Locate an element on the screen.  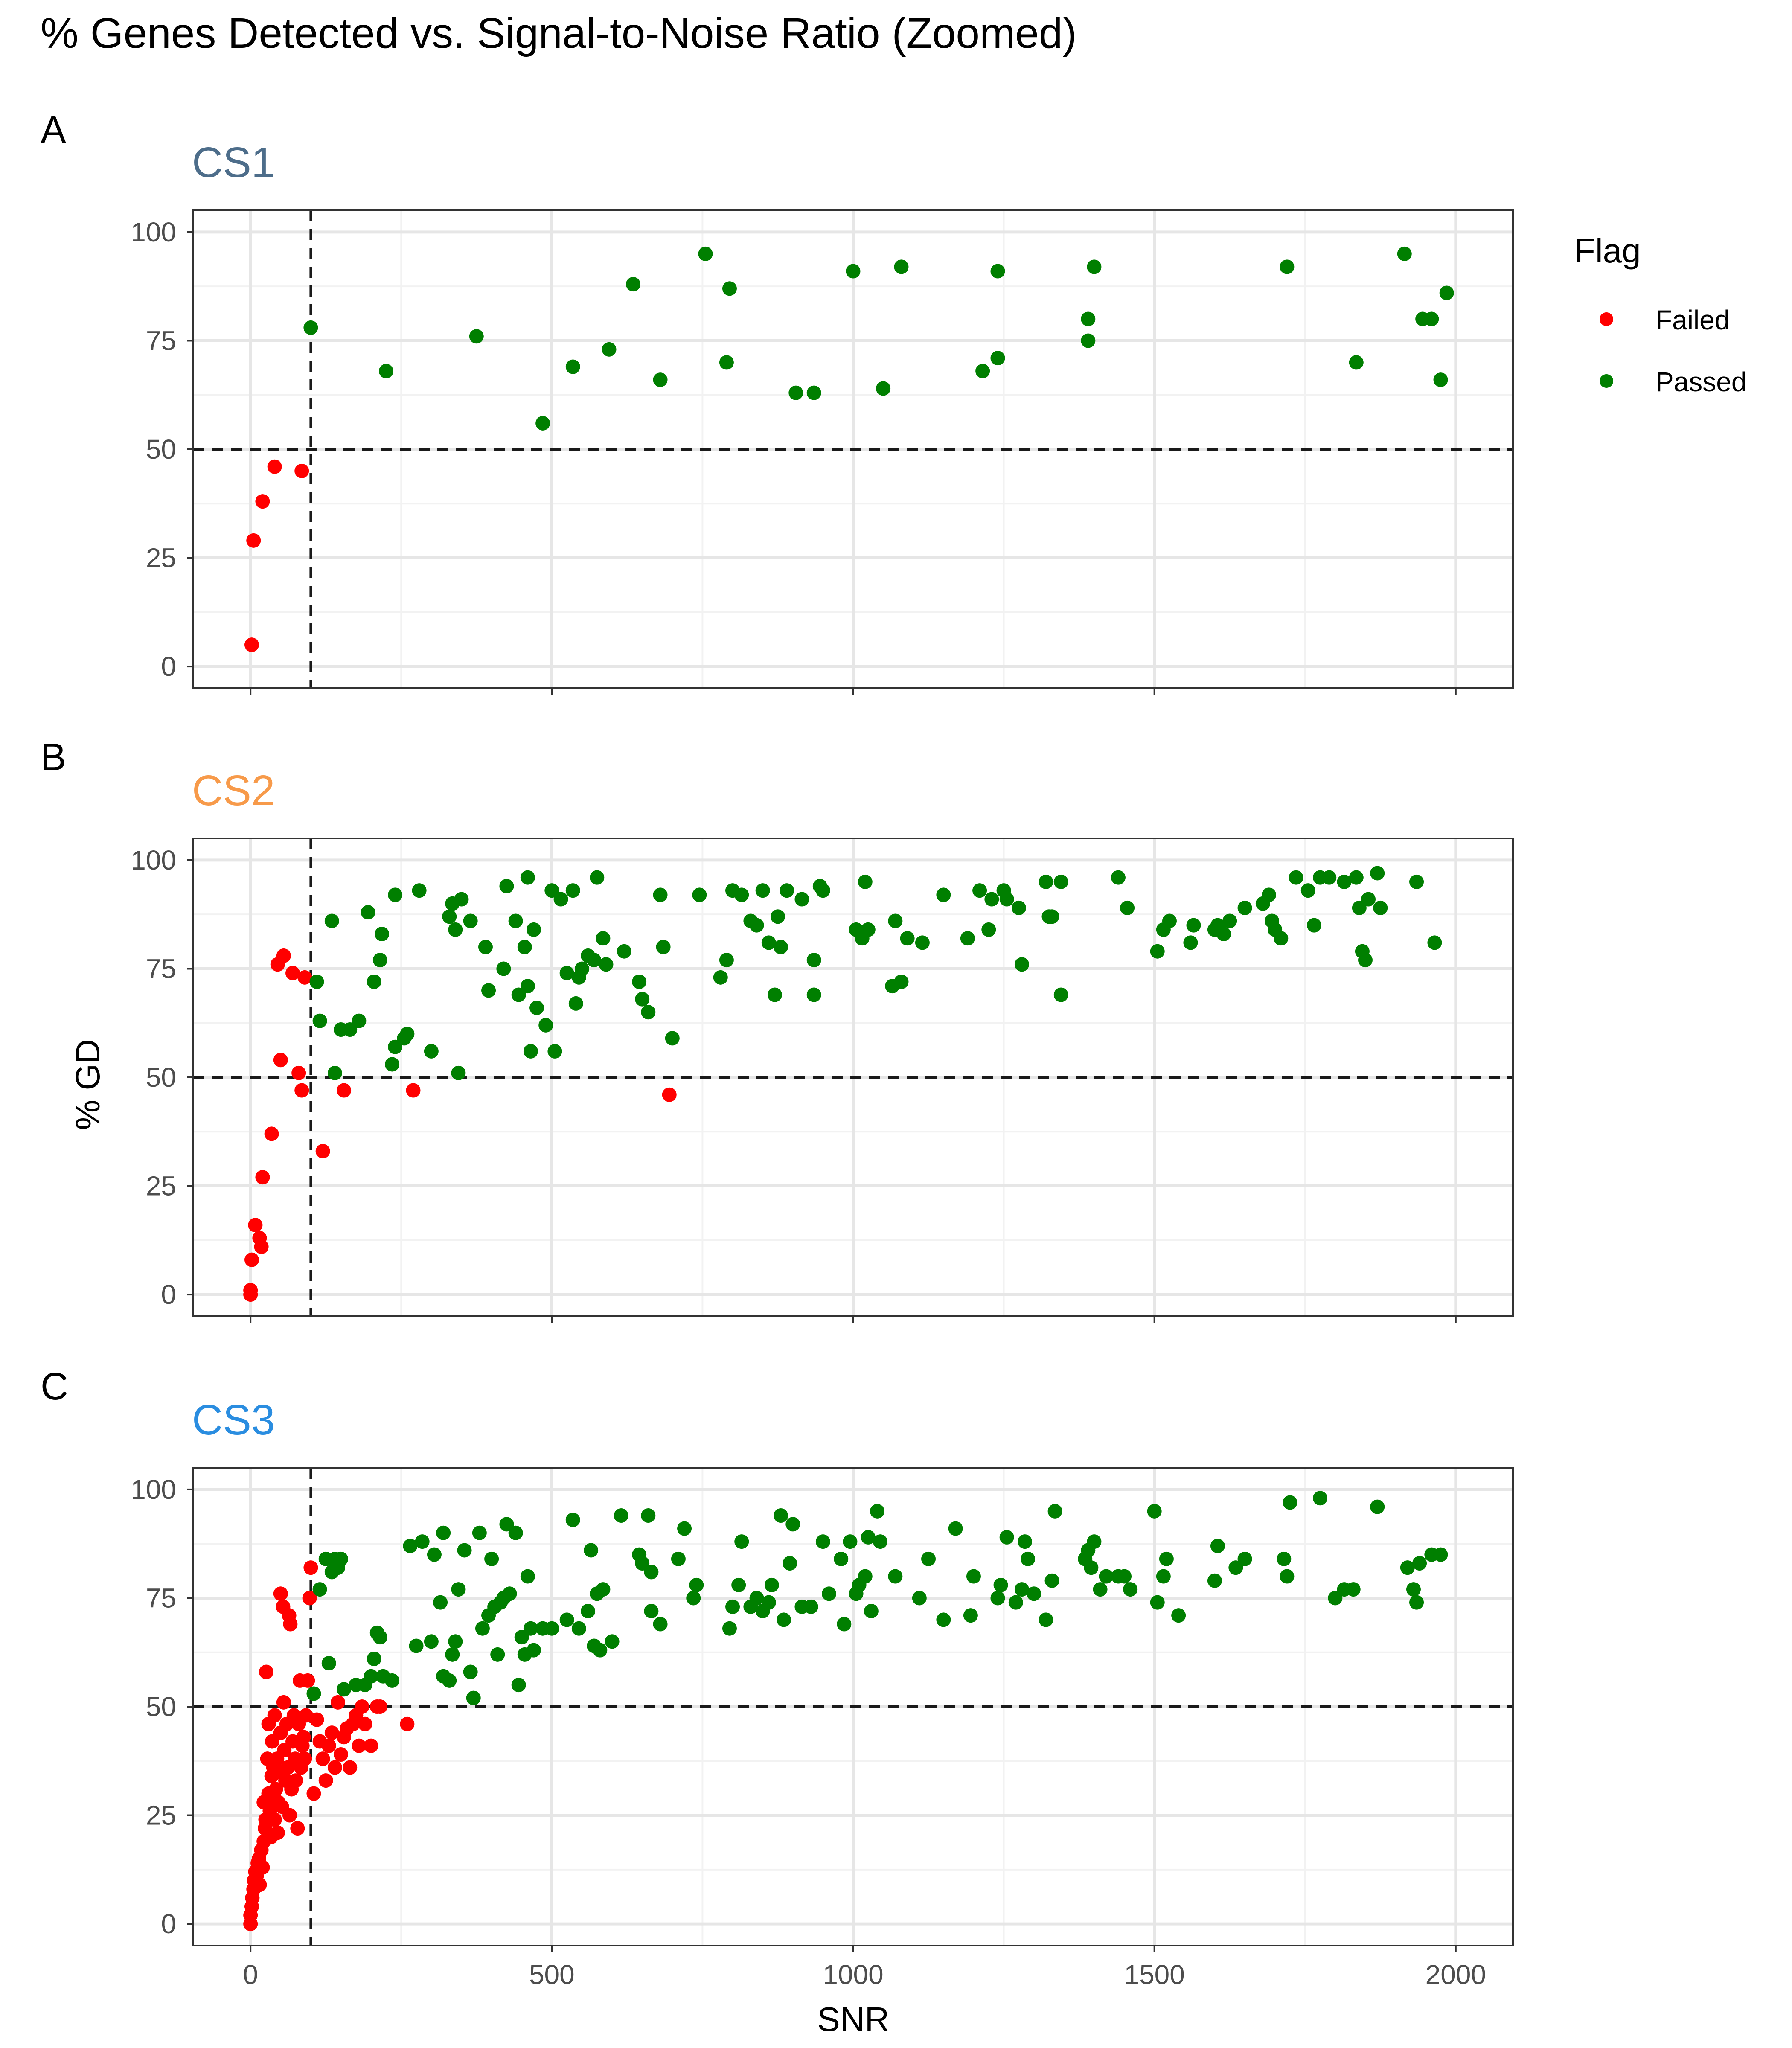
y-tick-label: 100 is located at coordinates (153, 860).